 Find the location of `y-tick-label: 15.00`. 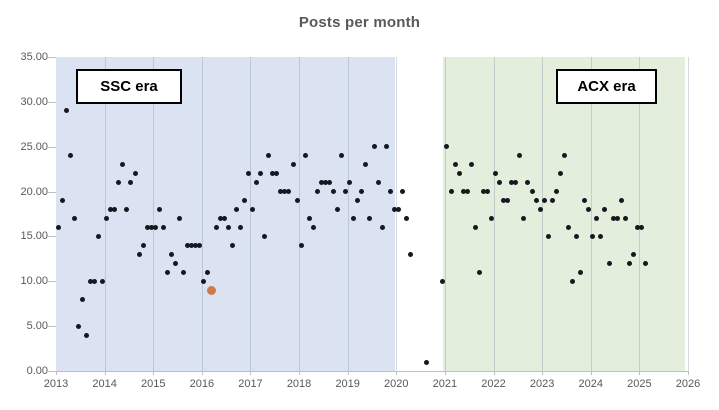

y-tick-label: 15.00 is located at coordinates (34, 236).